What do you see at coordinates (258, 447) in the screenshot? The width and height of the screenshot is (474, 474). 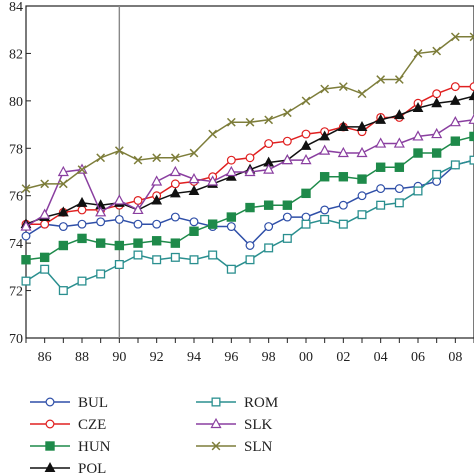 I see `legend-label-sln: SLN` at bounding box center [258, 447].